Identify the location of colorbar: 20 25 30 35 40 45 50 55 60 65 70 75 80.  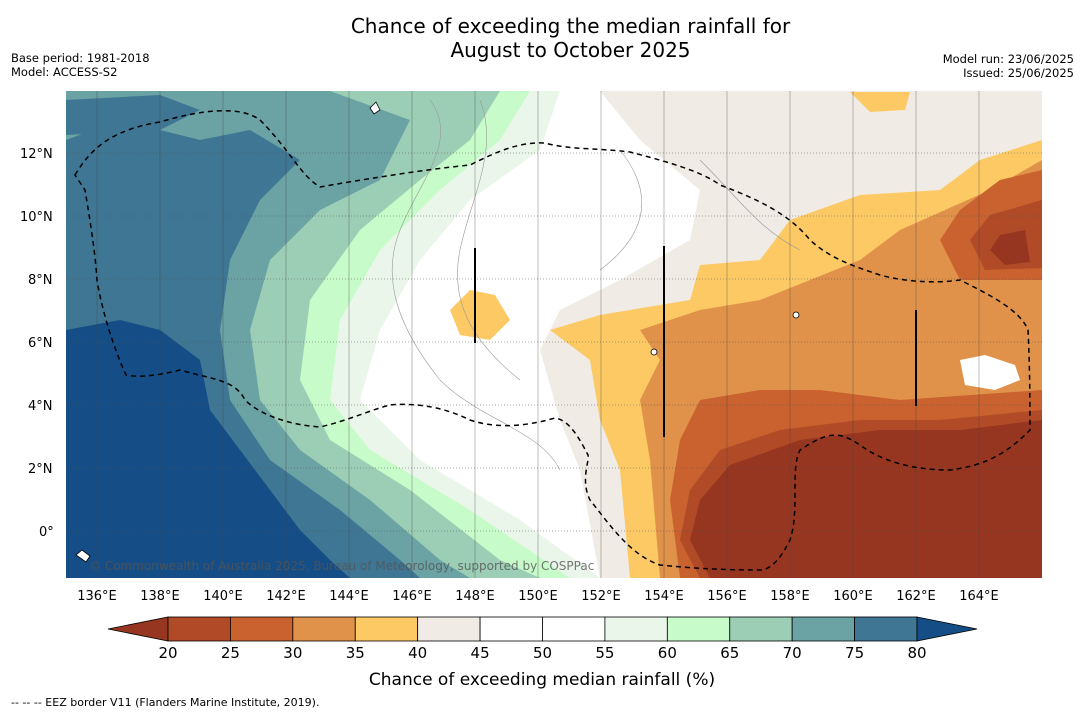
(542, 639).